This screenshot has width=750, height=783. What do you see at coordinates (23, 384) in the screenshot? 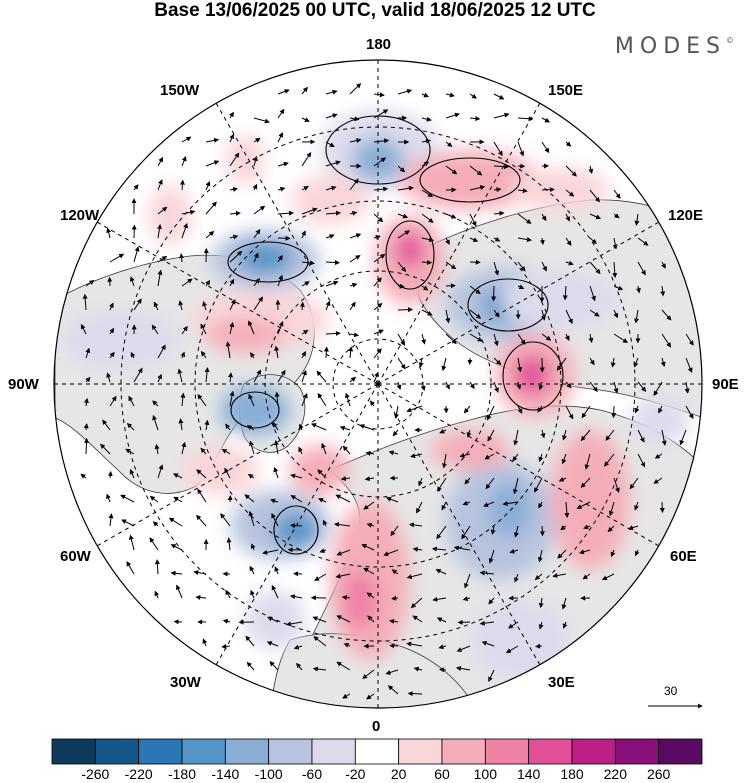
I see `lon-label-90w: 90W` at bounding box center [23, 384].